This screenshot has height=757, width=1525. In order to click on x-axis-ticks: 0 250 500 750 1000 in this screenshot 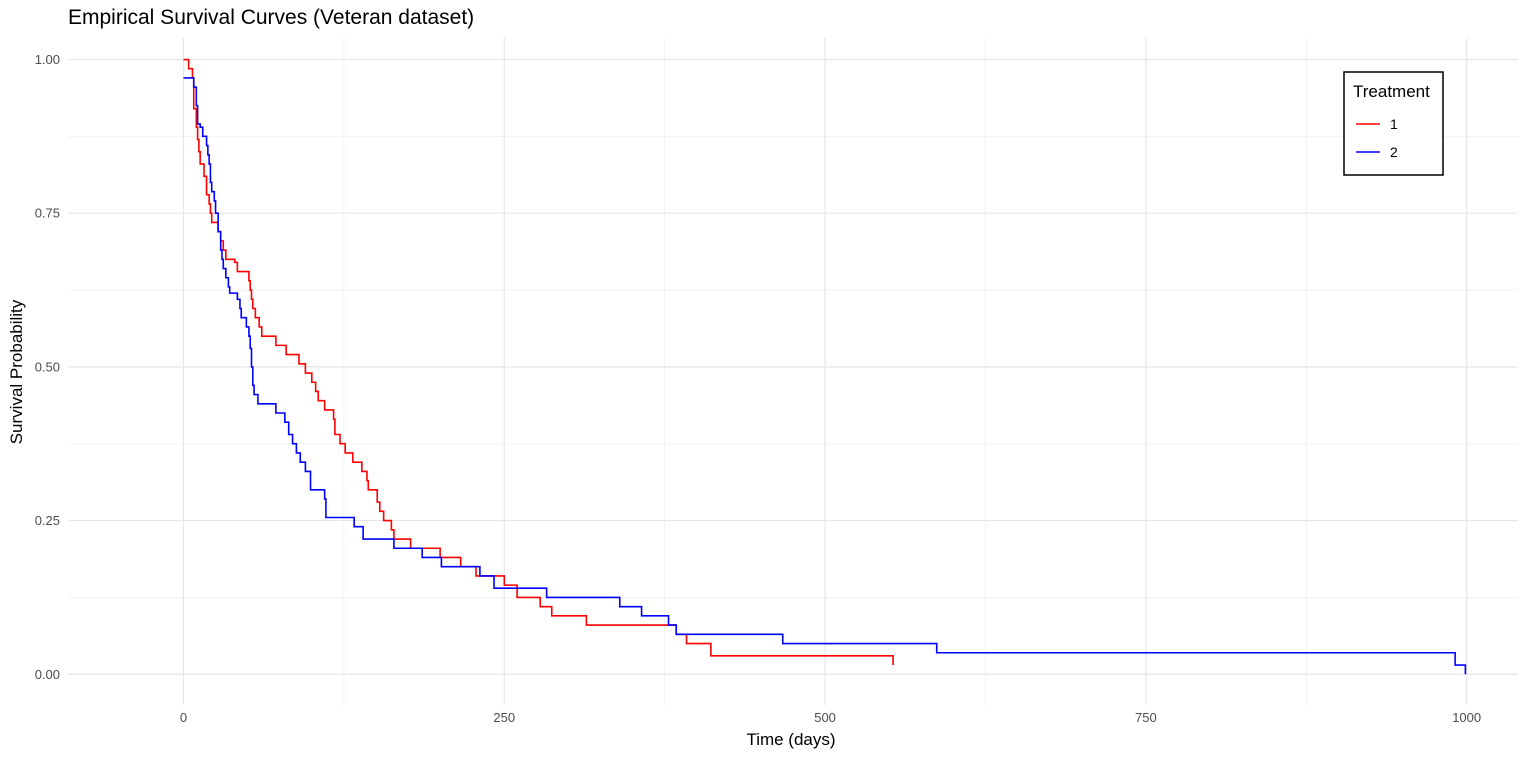, I will do `click(830, 717)`.